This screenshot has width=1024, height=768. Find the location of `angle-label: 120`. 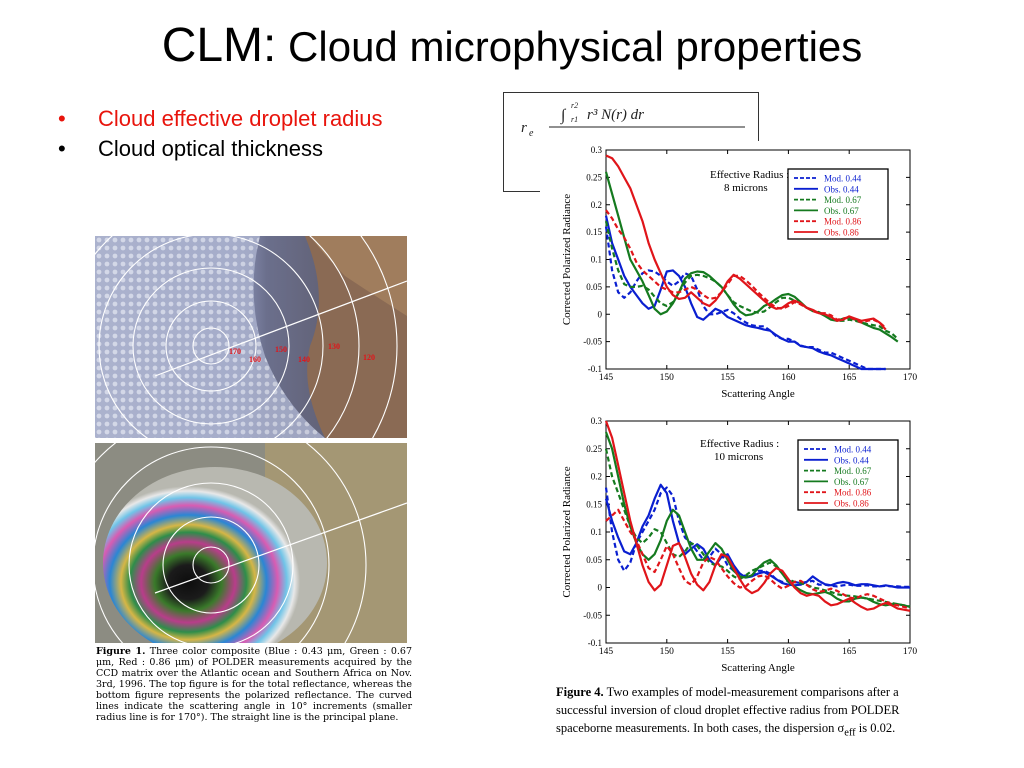

angle-label: 120 is located at coordinates (369, 357).